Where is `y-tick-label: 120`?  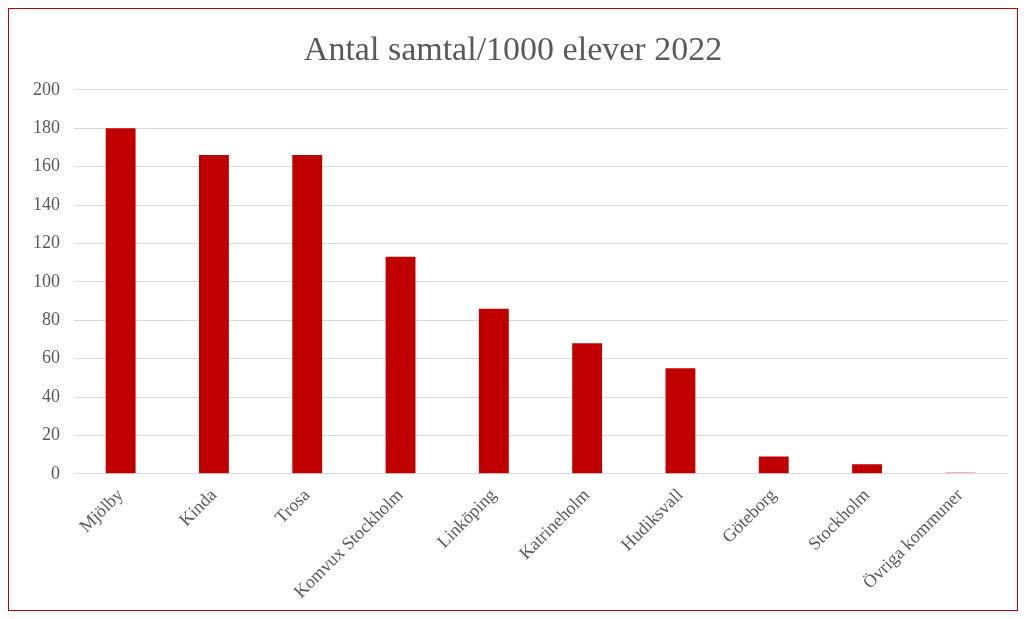 y-tick-label: 120 is located at coordinates (46, 242).